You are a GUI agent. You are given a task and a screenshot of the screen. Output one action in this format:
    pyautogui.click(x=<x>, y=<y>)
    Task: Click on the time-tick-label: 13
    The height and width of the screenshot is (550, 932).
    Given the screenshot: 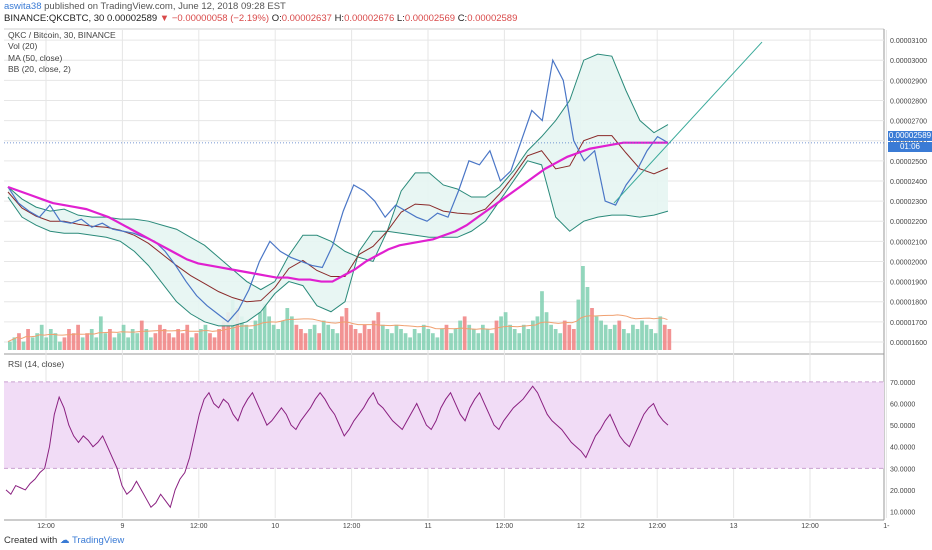 What is the action you would take?
    pyautogui.click(x=734, y=526)
    